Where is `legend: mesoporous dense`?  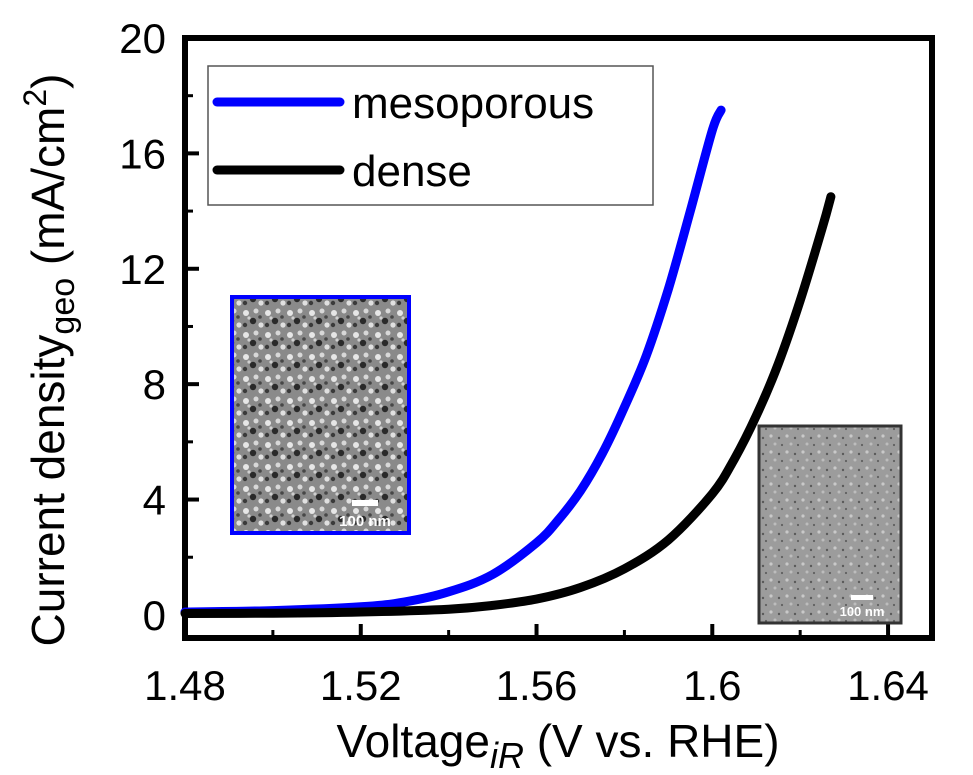 legend: mesoporous dense is located at coordinates (430, 135).